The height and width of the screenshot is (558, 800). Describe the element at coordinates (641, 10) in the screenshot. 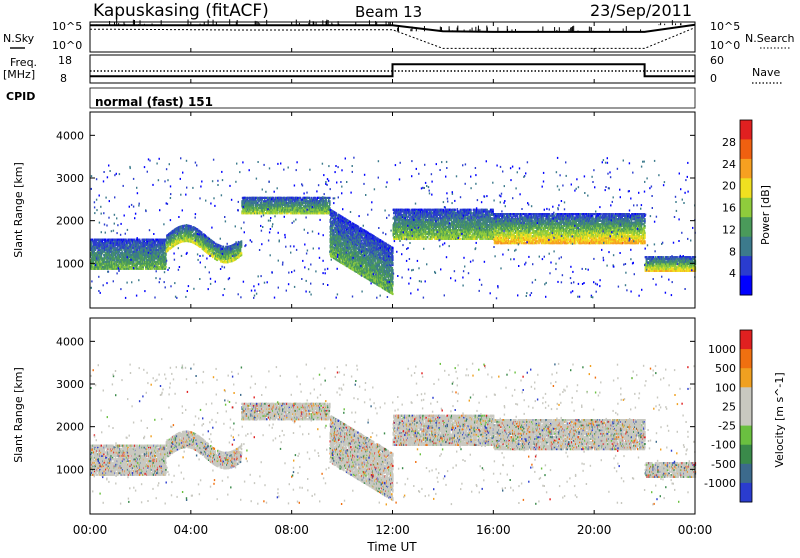

I see `date-title: 23/Sep/2011` at that location.